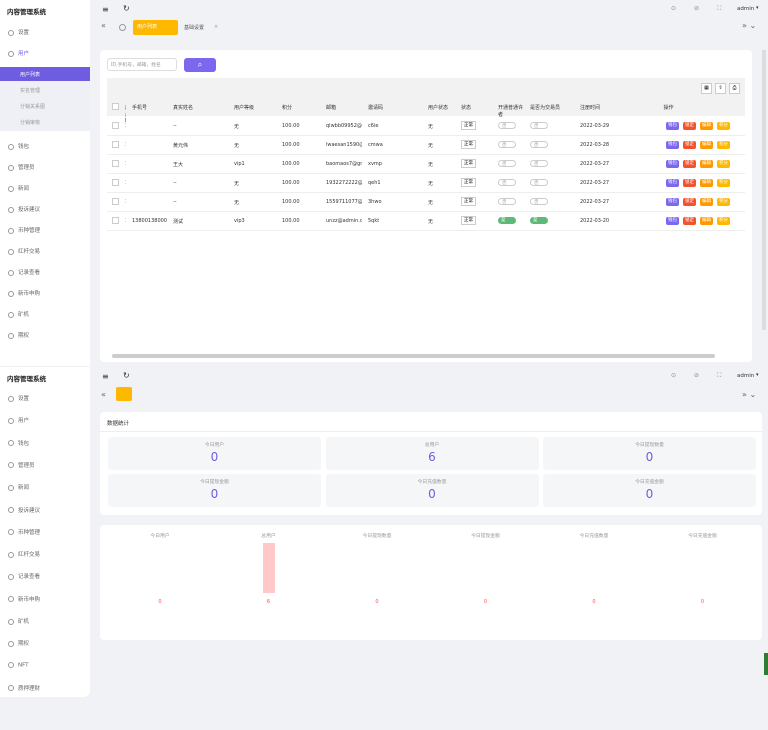  I want to click on tab-home, so click(122, 27).